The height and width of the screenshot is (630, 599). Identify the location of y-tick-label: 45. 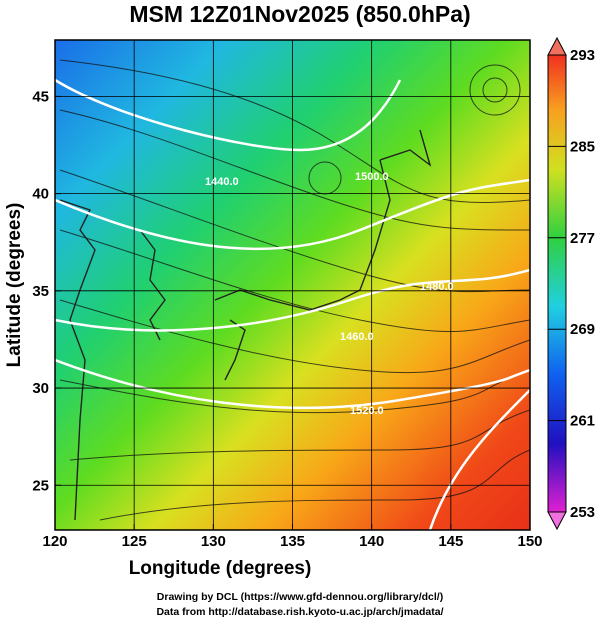
(40, 96).